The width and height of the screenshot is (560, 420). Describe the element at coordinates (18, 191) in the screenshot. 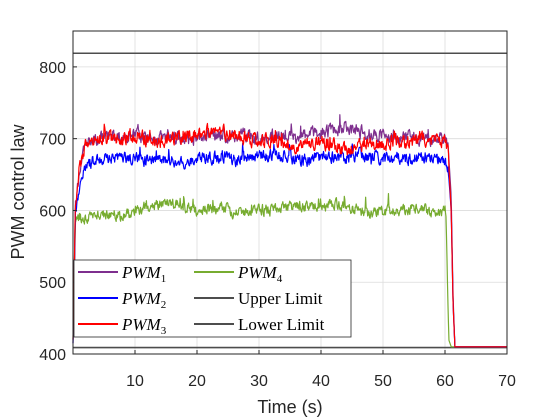

I see `y-axis-title: PWM control law` at that location.